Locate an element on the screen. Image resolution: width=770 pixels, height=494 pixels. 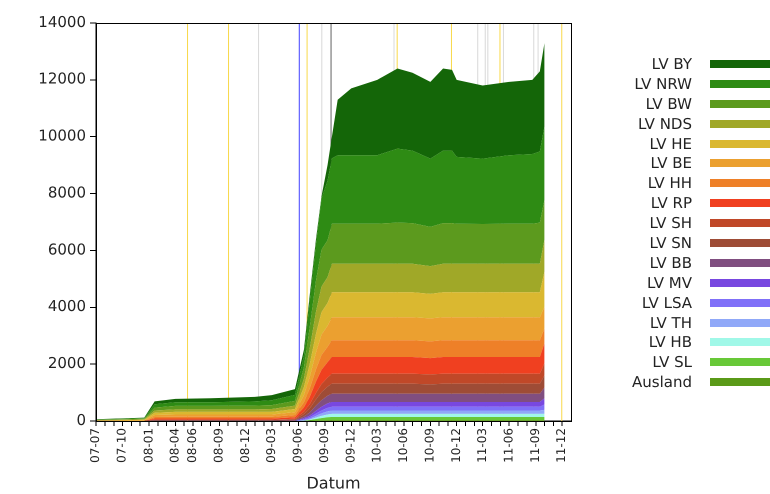
legend-label: LV NRW is located at coordinates (663, 83).